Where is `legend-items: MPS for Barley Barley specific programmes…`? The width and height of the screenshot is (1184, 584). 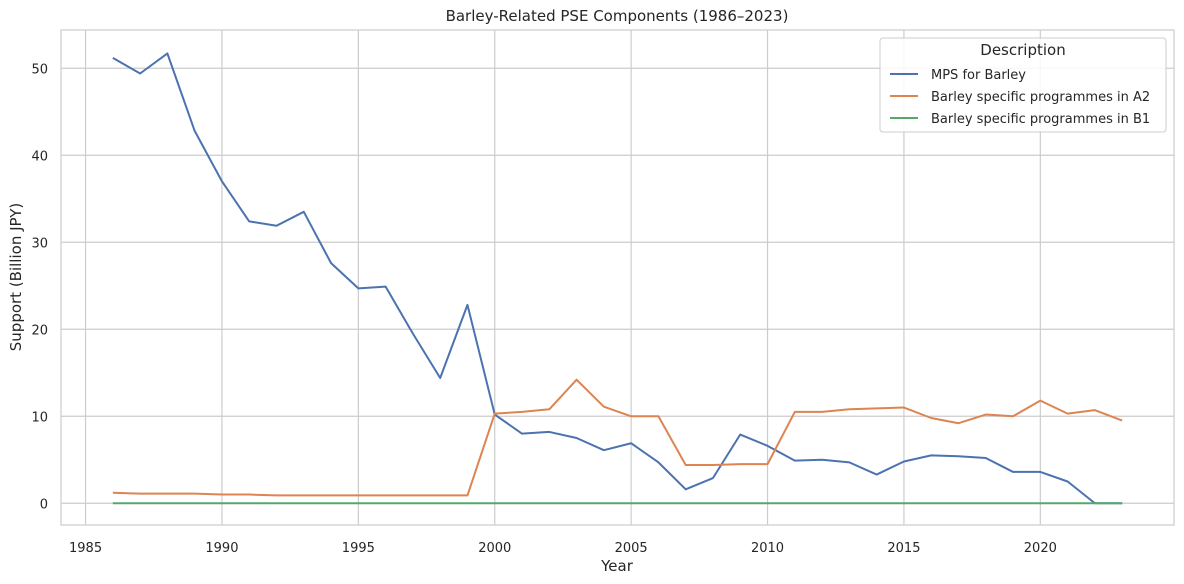 legend-items: MPS for Barley Barley specific programmes… is located at coordinates (1020, 97).